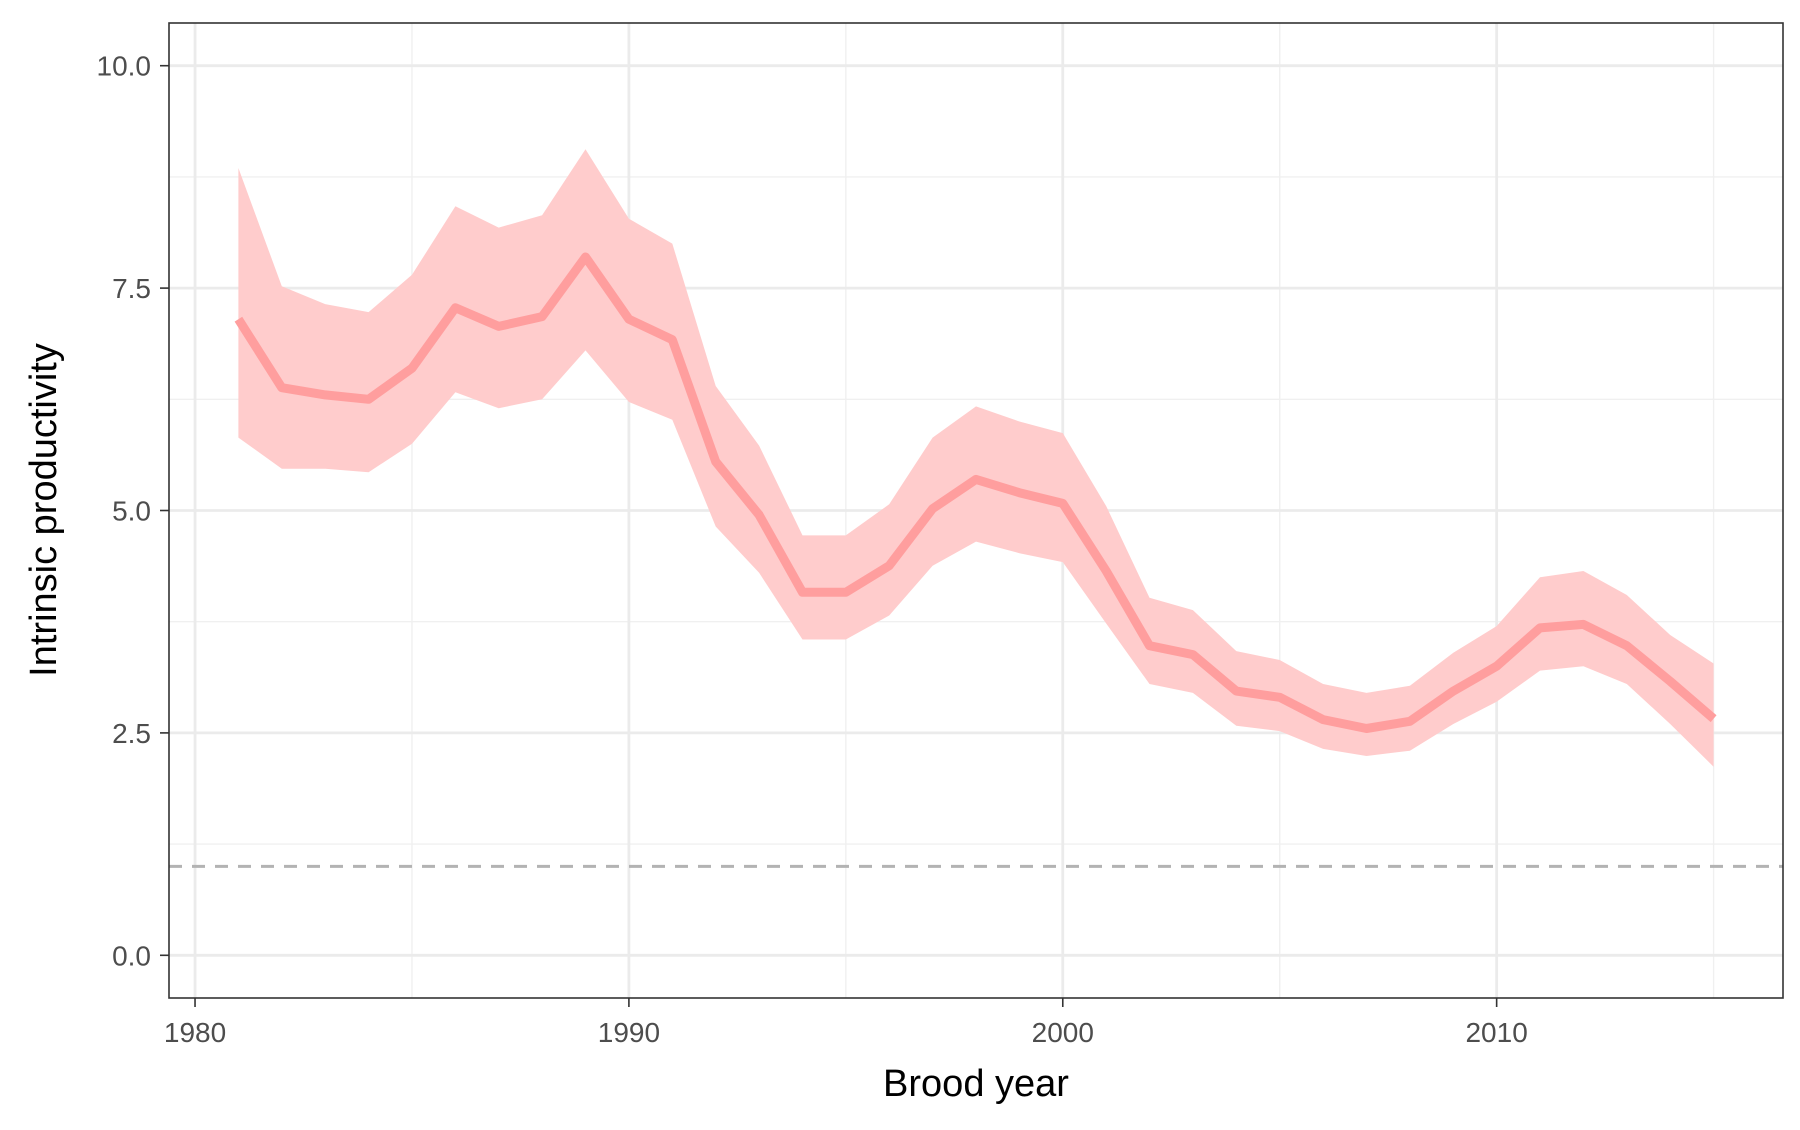 The width and height of the screenshot is (1800, 1130). What do you see at coordinates (1063, 1032) in the screenshot?
I see `x-tick-label: 2000` at bounding box center [1063, 1032].